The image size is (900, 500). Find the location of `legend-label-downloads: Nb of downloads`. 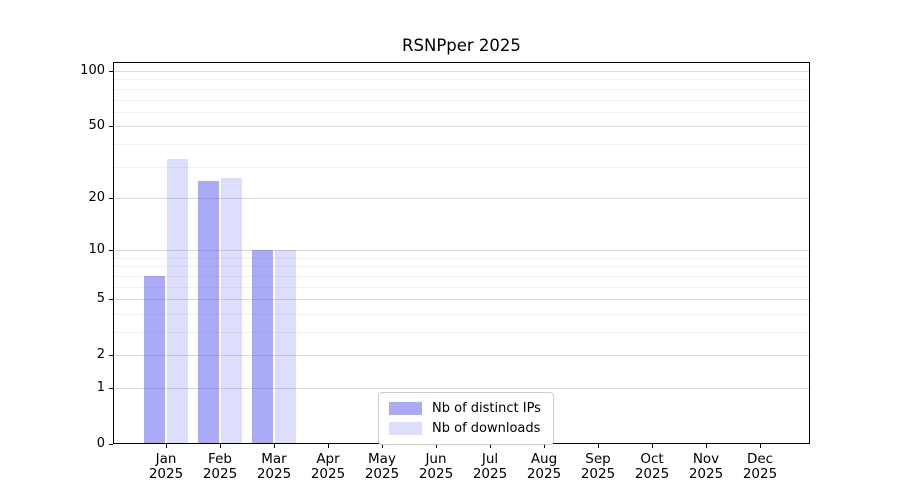

legend-label-downloads: Nb of downloads is located at coordinates (486, 428).